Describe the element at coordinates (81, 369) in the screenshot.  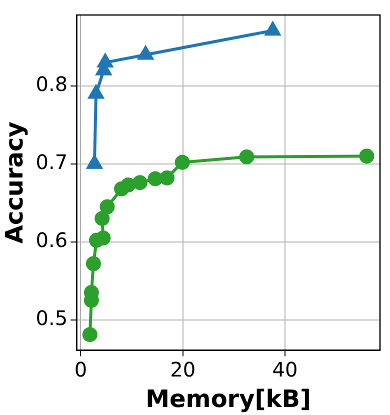
I see `x-tick-label: 0` at that location.